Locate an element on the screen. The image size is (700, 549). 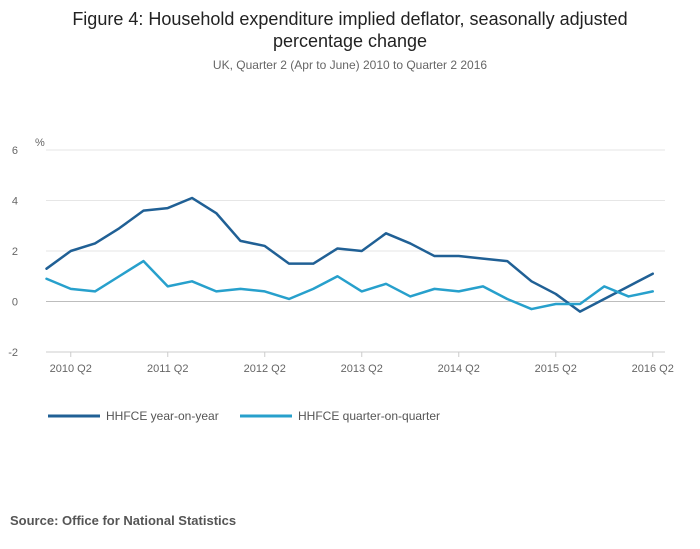
legend-label: HHFCE quarter-on-quarter is located at coordinates (369, 416).